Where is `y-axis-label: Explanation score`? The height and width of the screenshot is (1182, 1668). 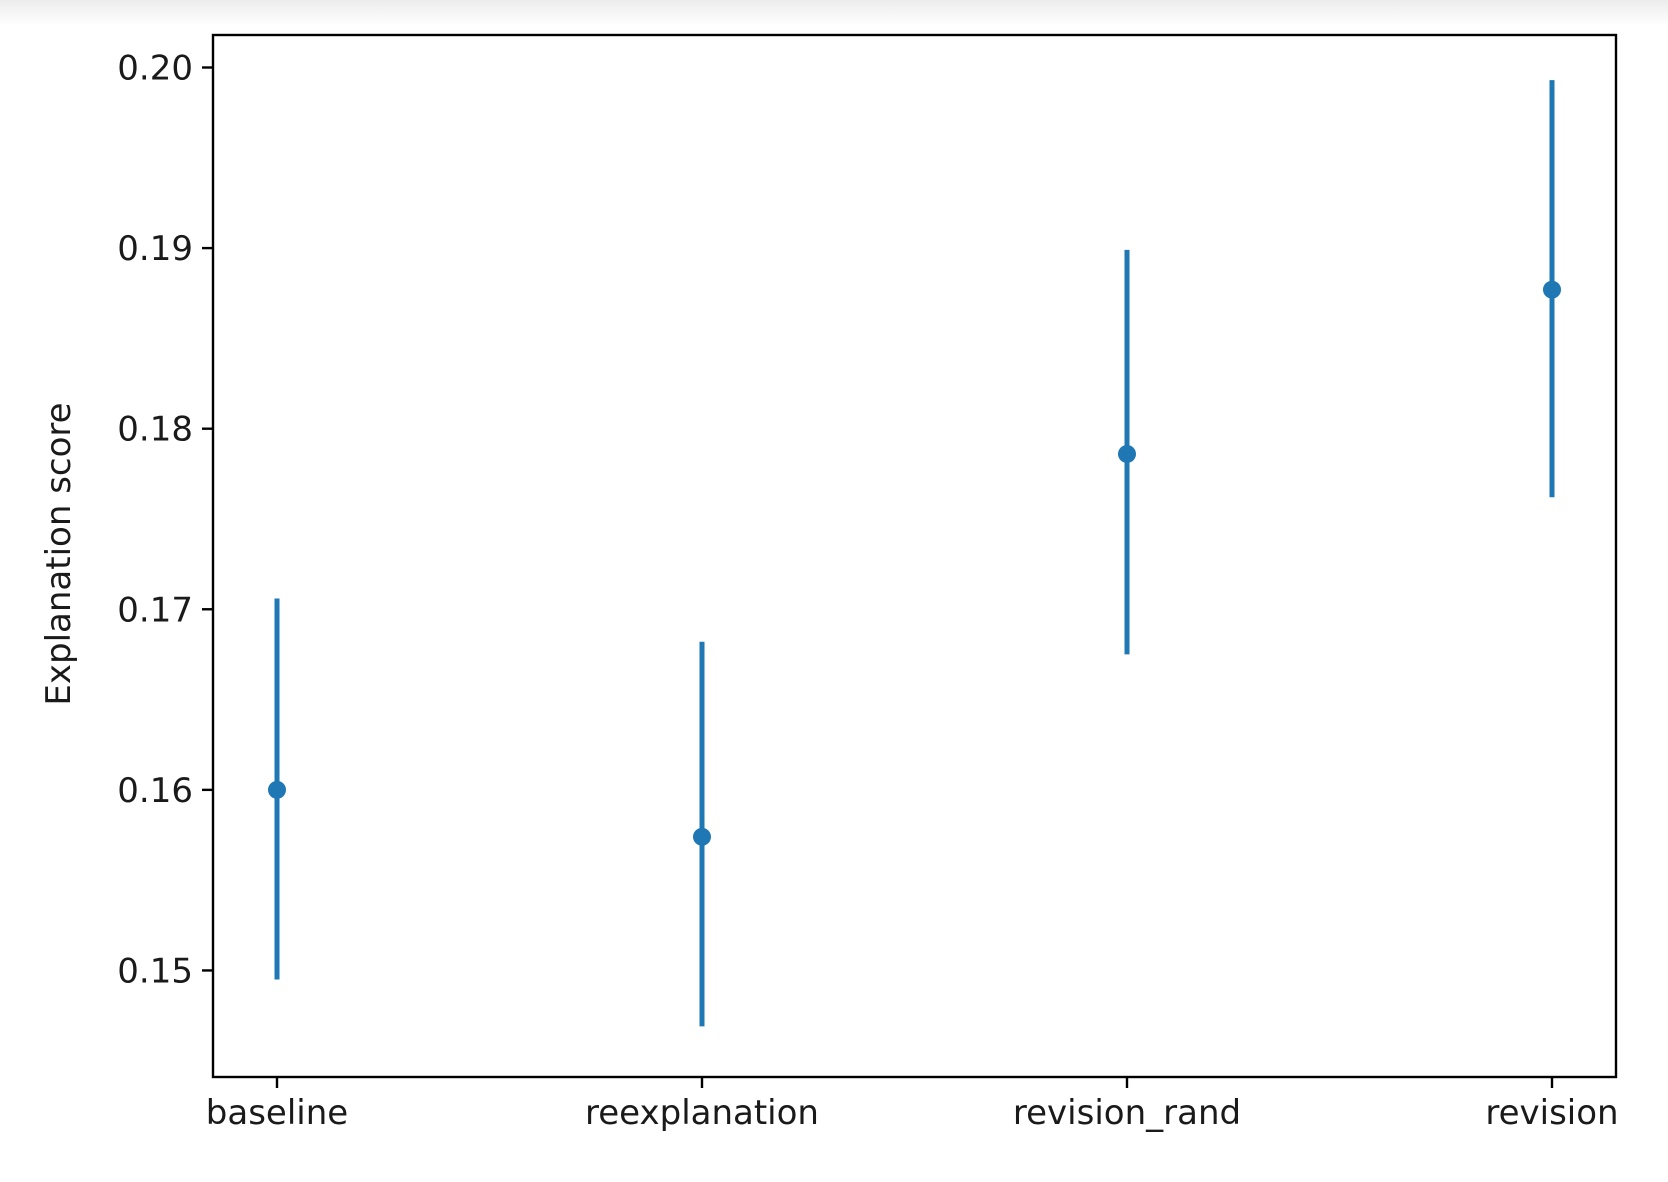 y-axis-label: Explanation score is located at coordinates (59, 553).